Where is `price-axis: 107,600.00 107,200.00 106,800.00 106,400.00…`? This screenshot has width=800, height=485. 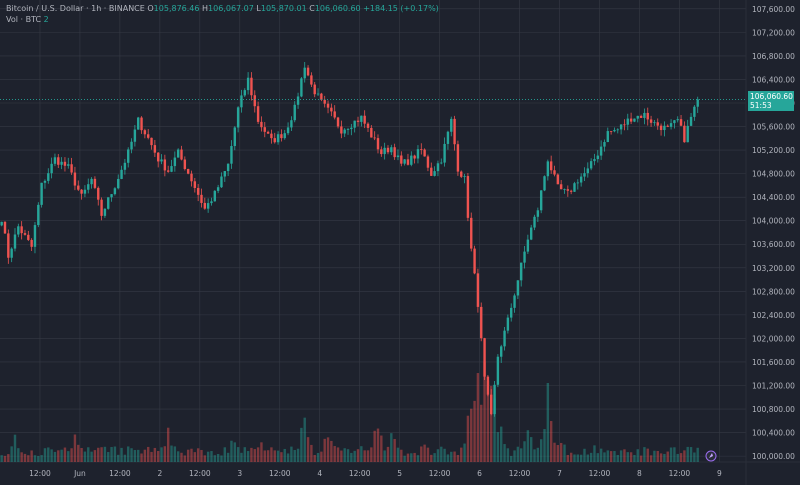
price-axis: 107,600.00 107,200.00 106,800.00 106,400.00… is located at coordinates (773, 233).